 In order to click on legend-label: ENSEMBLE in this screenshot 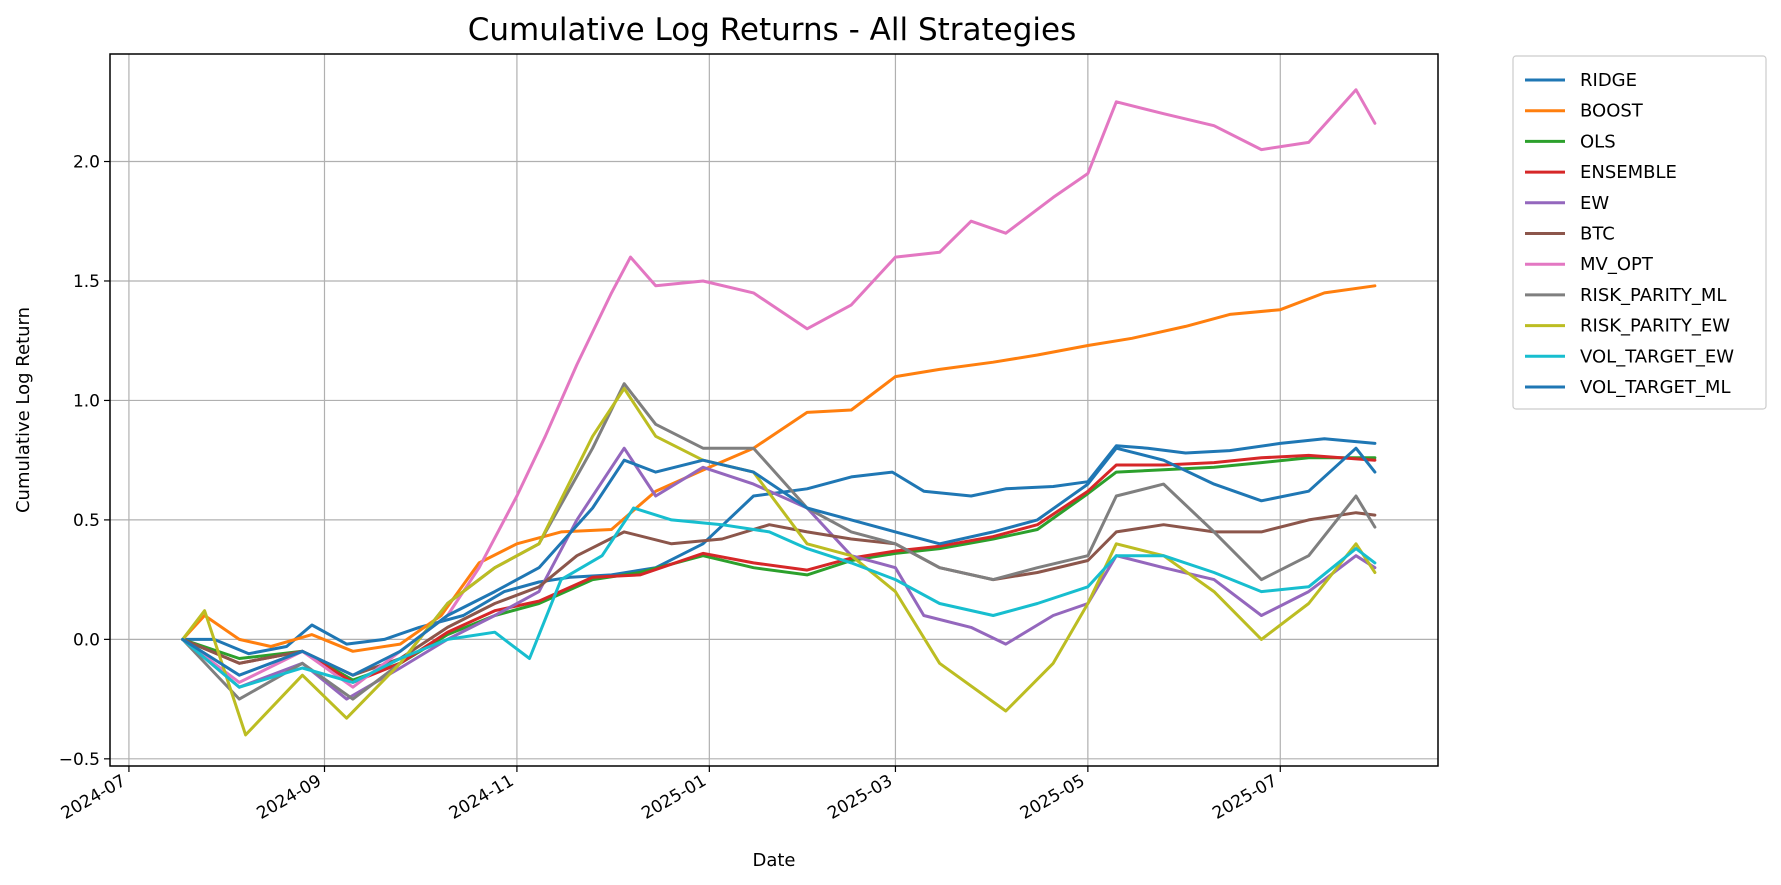, I will do `click(1628, 172)`.